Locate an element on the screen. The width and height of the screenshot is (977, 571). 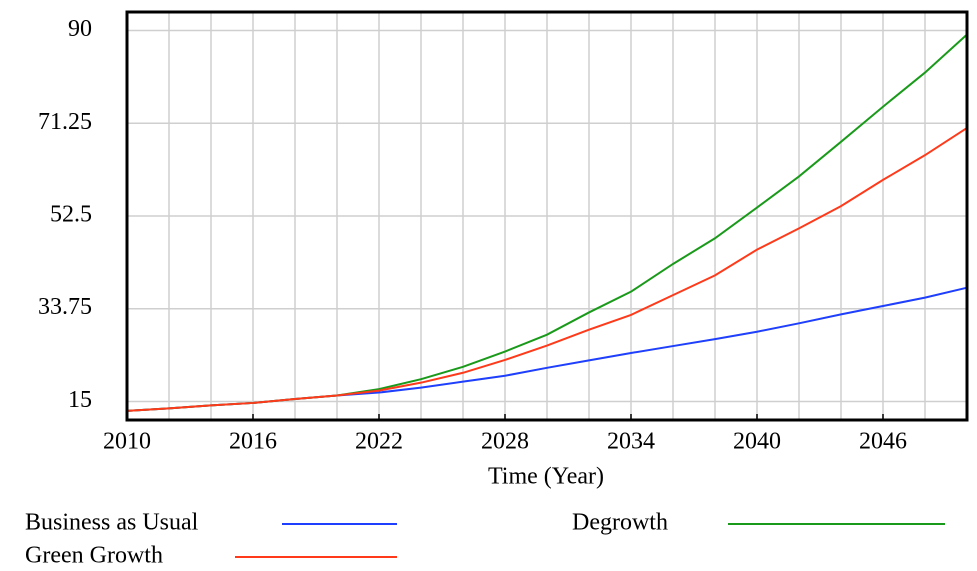
y-tick-label: 15 is located at coordinates (80, 400).